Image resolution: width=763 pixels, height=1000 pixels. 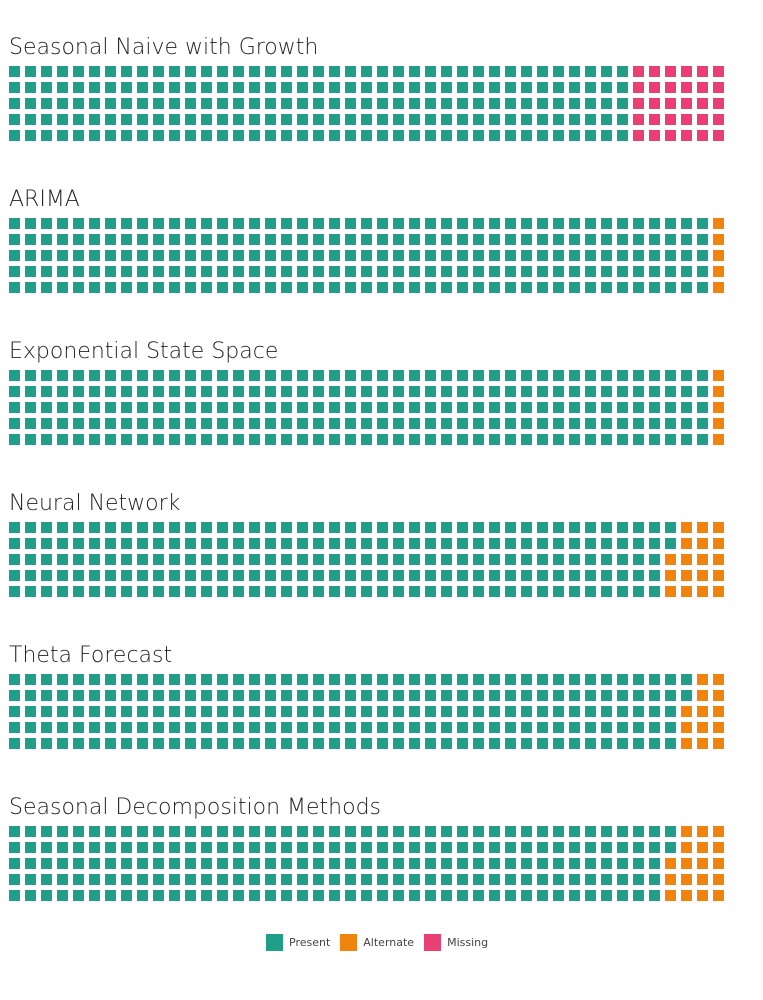 What do you see at coordinates (377, 942) in the screenshot?
I see `legend-item-alternate: Alternate` at bounding box center [377, 942].